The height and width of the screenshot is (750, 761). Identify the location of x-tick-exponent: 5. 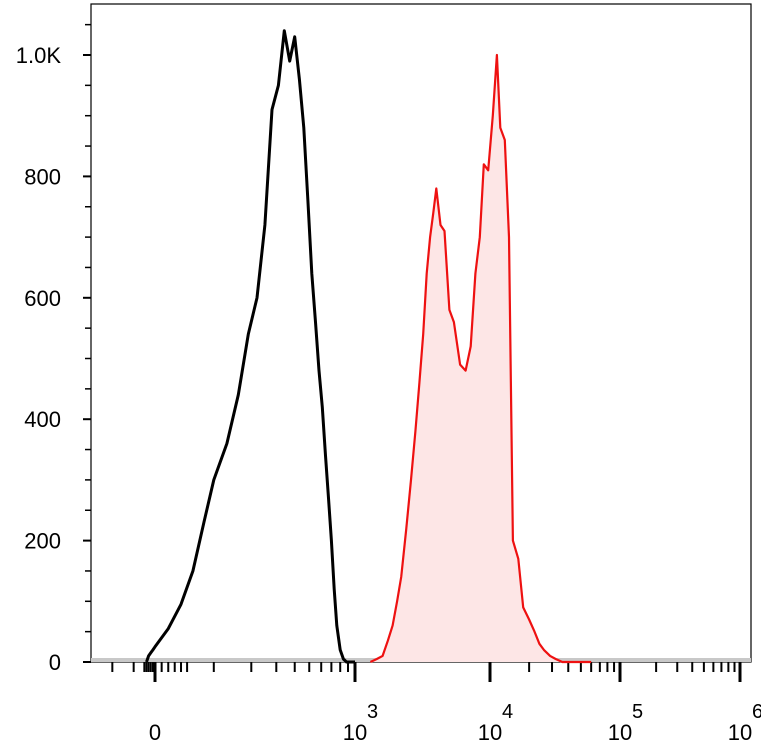
(637, 712).